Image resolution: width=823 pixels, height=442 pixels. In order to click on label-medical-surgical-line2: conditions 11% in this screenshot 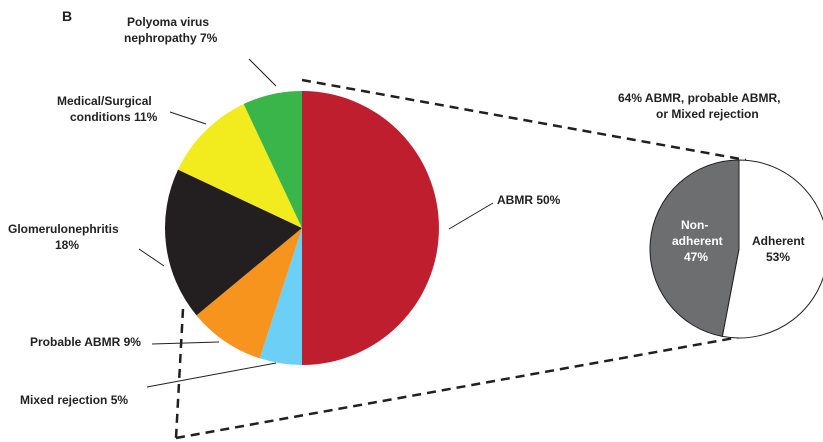, I will do `click(114, 117)`.